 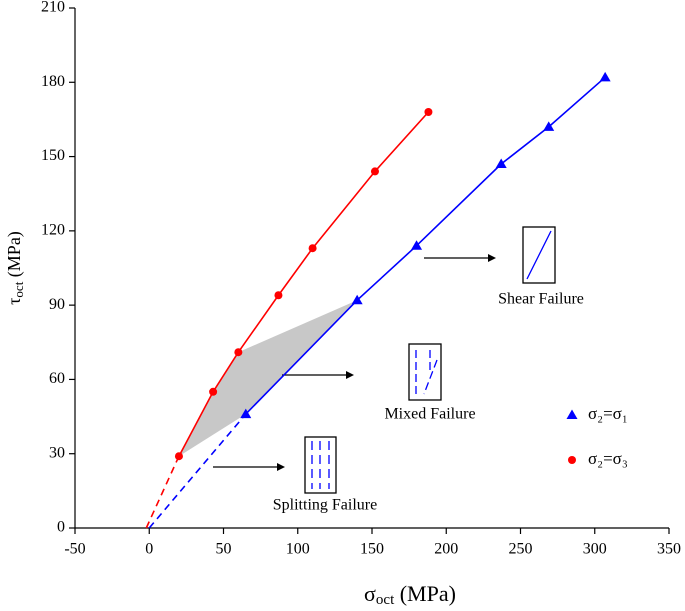 I want to click on shear-icon, so click(x=539, y=255).